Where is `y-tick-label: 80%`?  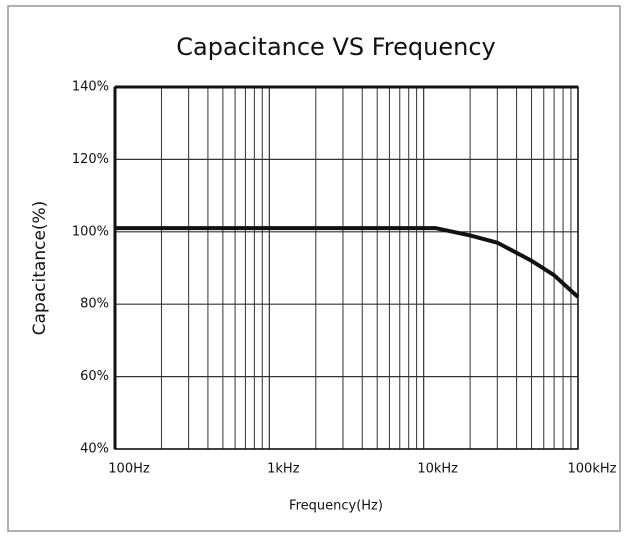 y-tick-label: 80% is located at coordinates (94, 304).